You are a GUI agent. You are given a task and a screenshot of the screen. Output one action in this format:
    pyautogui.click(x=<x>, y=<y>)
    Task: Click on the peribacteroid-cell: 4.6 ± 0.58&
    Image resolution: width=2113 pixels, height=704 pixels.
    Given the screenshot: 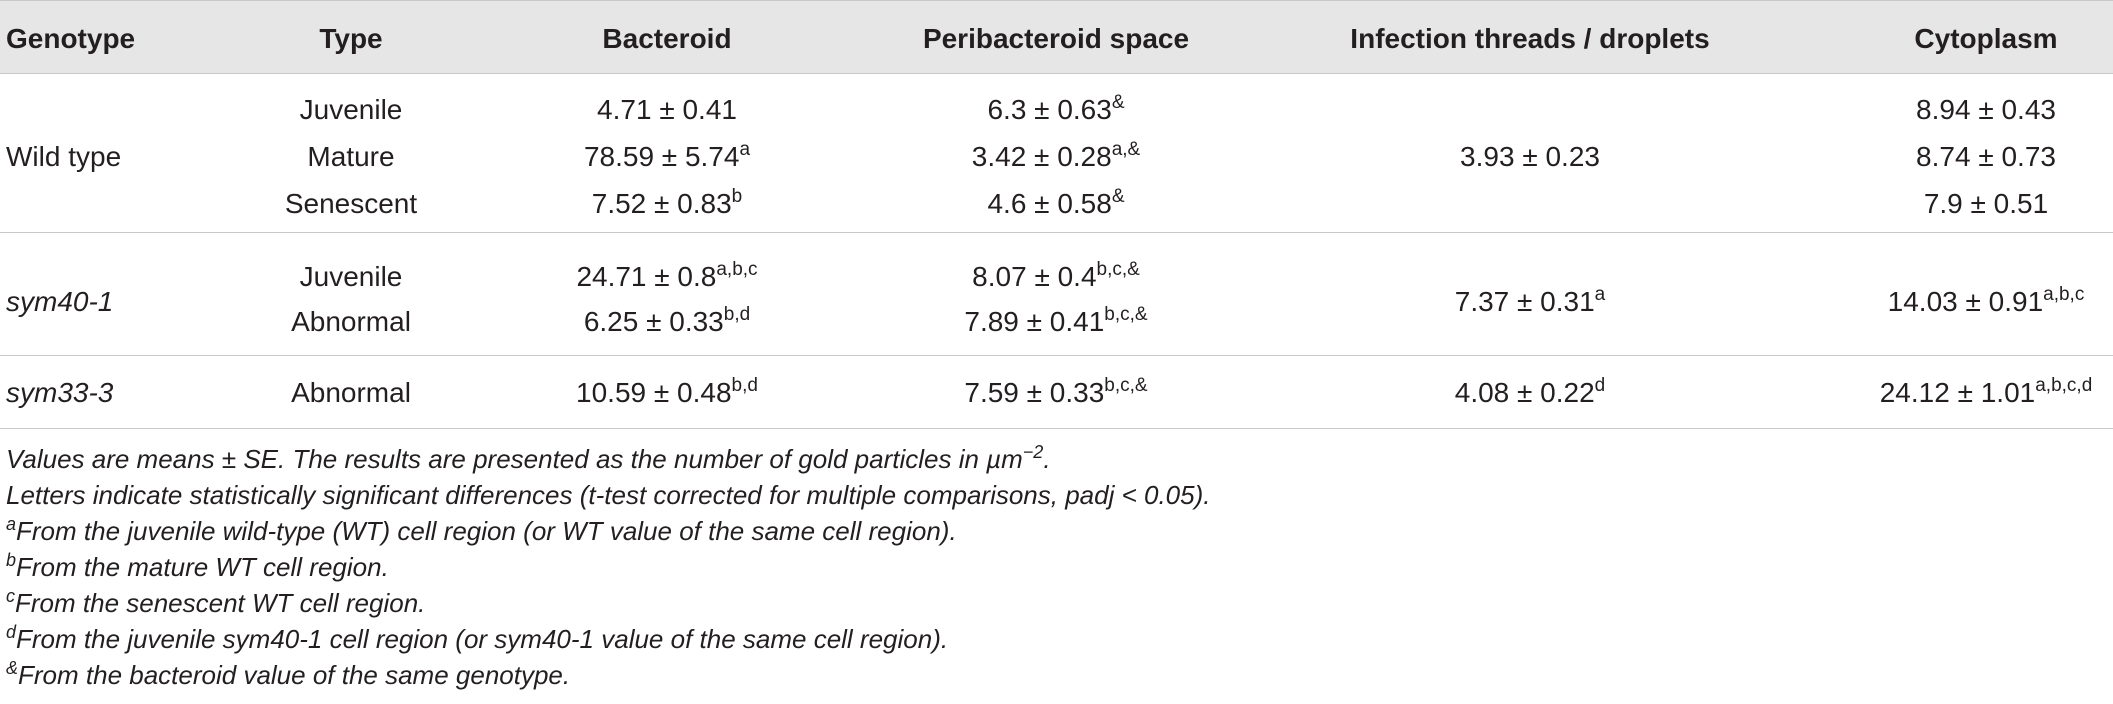 What is the action you would take?
    pyautogui.click(x=1056, y=202)
    